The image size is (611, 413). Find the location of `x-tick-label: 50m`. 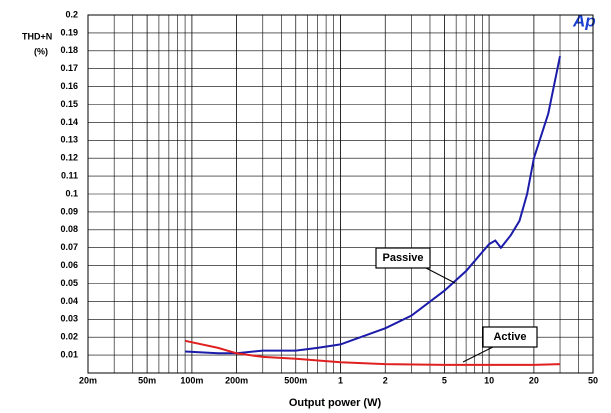

x-tick-label: 50m is located at coordinates (147, 380).